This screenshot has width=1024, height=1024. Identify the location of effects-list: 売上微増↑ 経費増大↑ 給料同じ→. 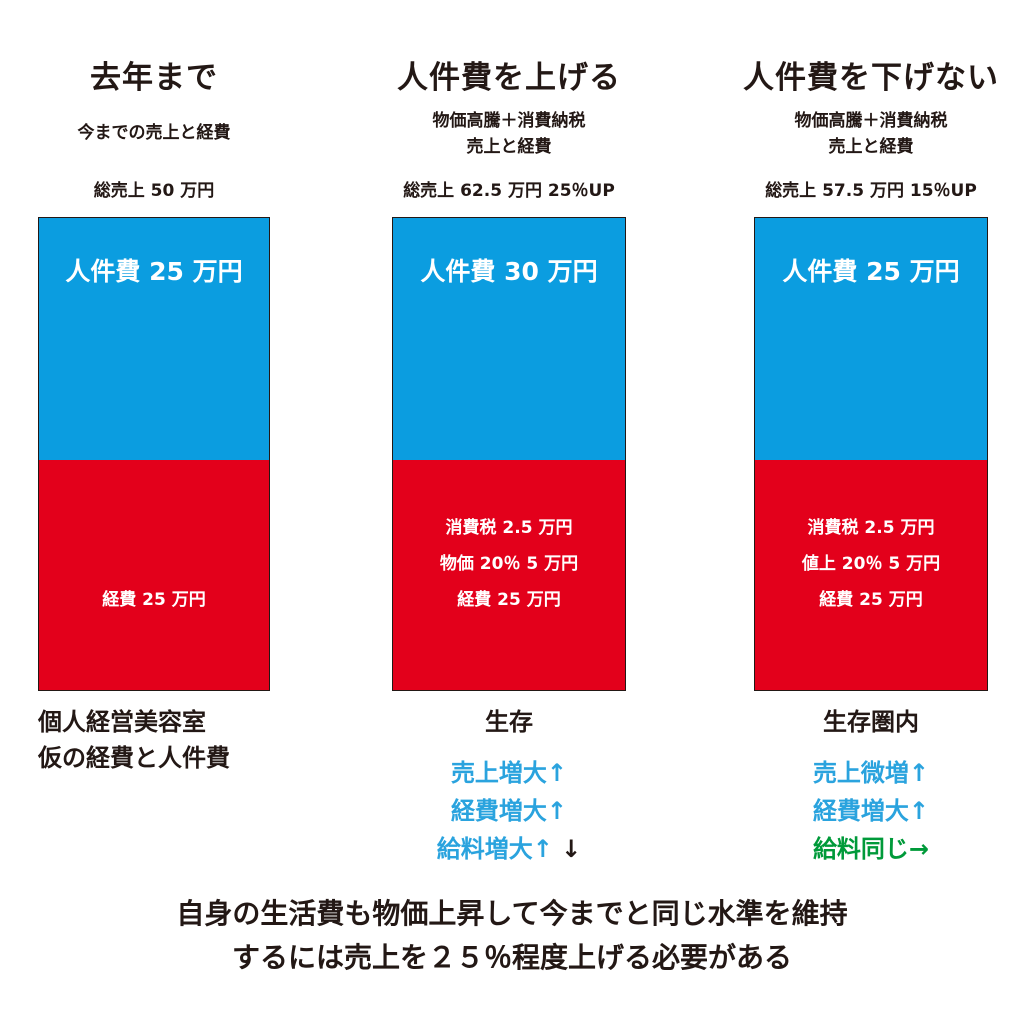
(859, 811).